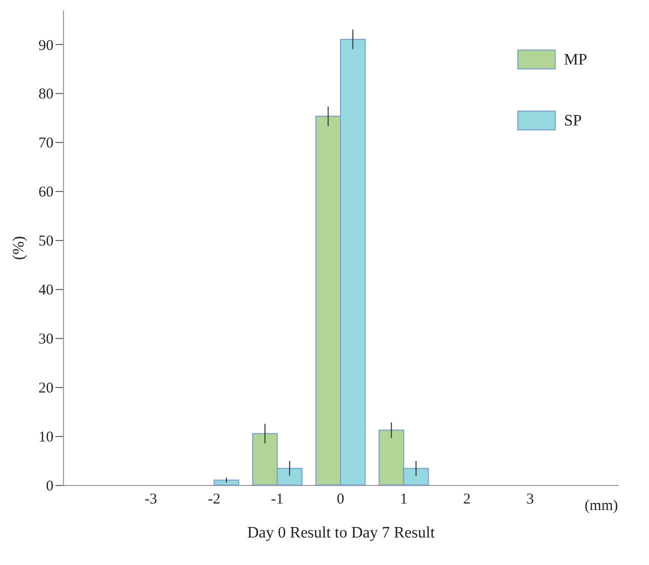  I want to click on y-axis-title: (%), so click(19, 248).